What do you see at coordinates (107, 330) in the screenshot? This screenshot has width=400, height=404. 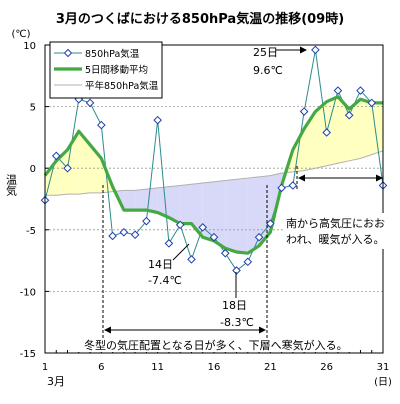 I see `cold-span-arrowhead-left` at bounding box center [107, 330].